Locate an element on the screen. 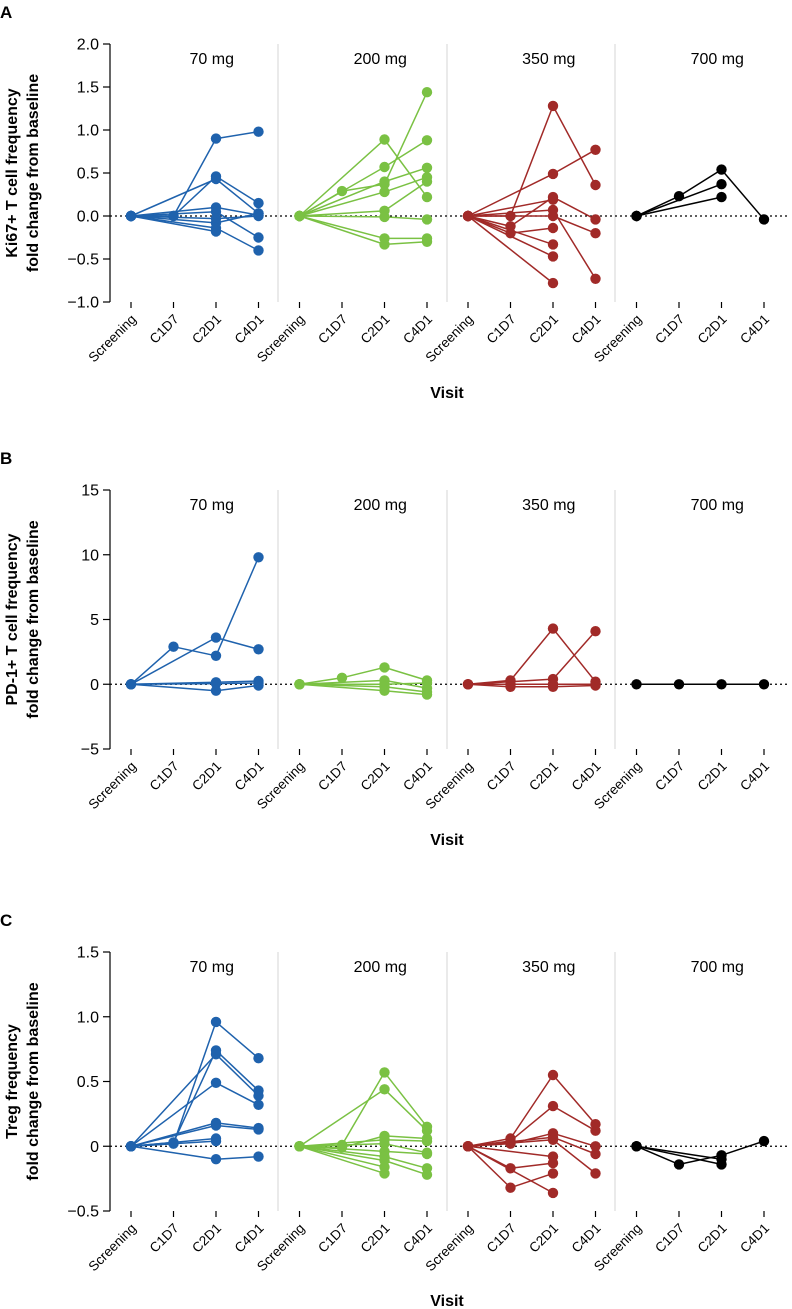 The height and width of the screenshot is (1309, 792). panel-c-dose-label: 700 mg is located at coordinates (717, 967).